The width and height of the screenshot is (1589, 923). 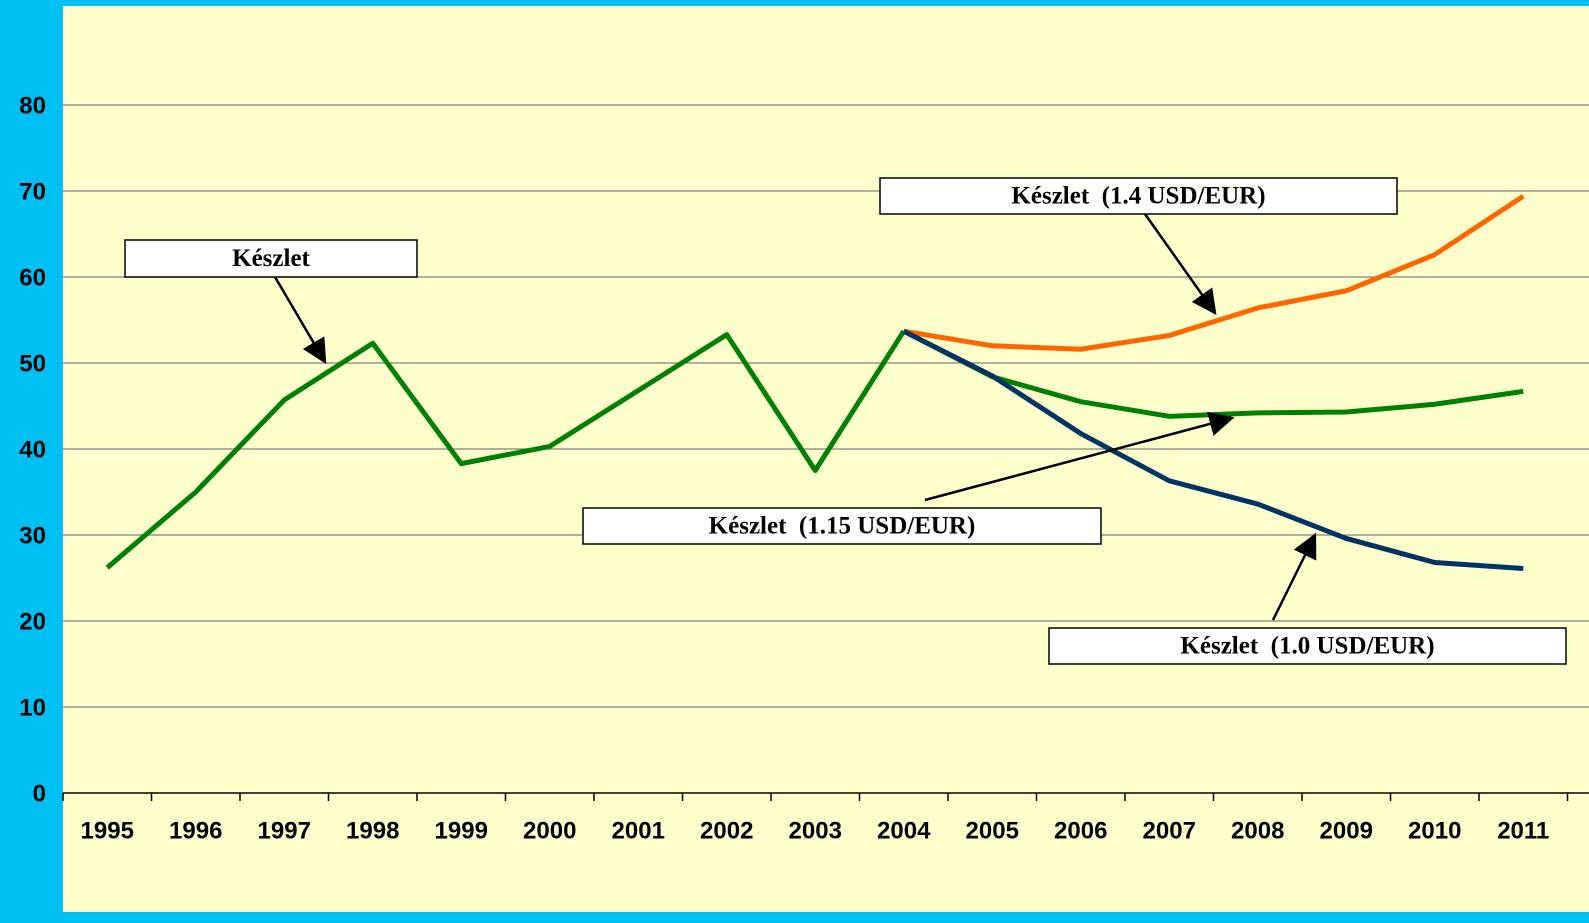 What do you see at coordinates (1434, 830) in the screenshot?
I see `x-tick-label: 2010` at bounding box center [1434, 830].